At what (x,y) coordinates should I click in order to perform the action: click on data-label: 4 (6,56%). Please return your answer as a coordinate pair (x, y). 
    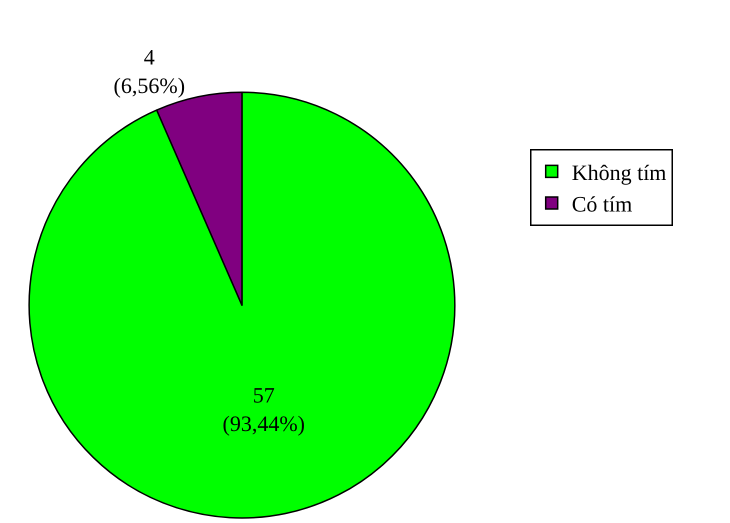
    Looking at the image, I should click on (150, 71).